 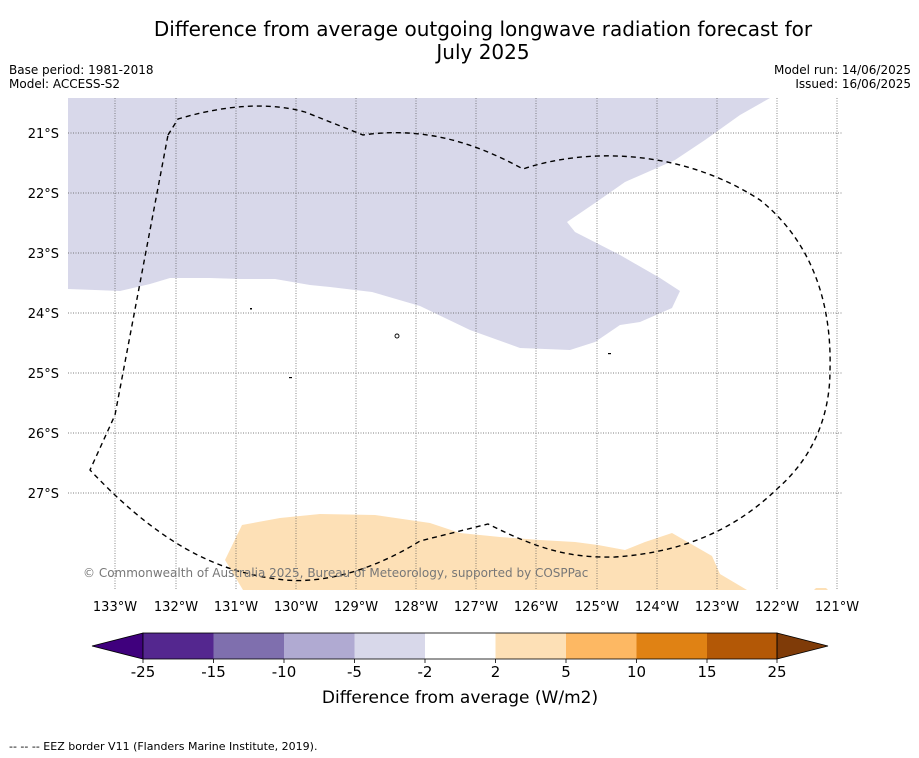 I want to click on lon-label: 125°W, so click(x=597, y=607).